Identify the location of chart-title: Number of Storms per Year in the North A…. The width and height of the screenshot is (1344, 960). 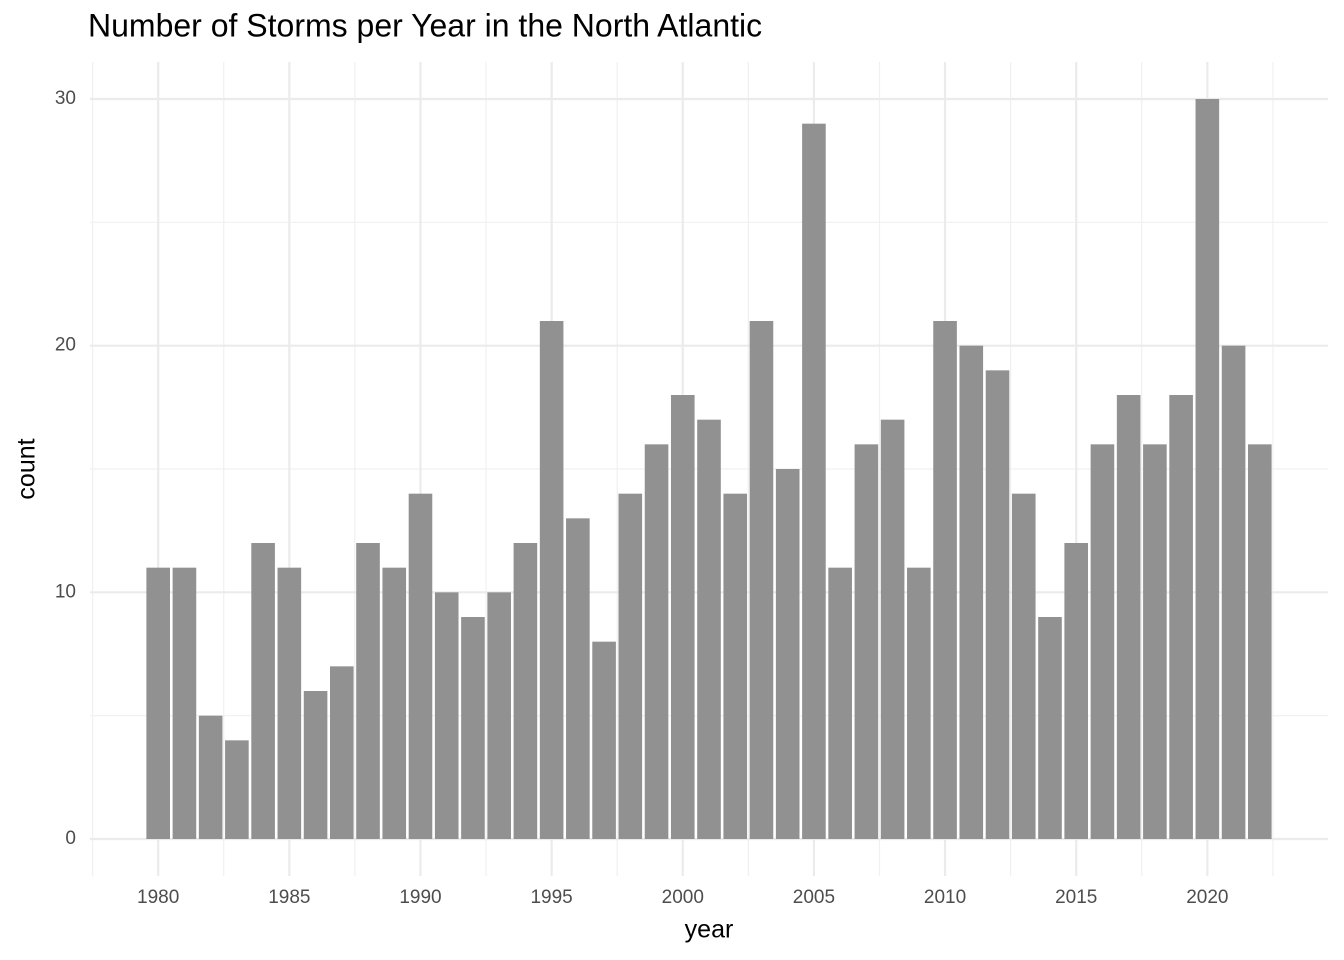
(425, 25).